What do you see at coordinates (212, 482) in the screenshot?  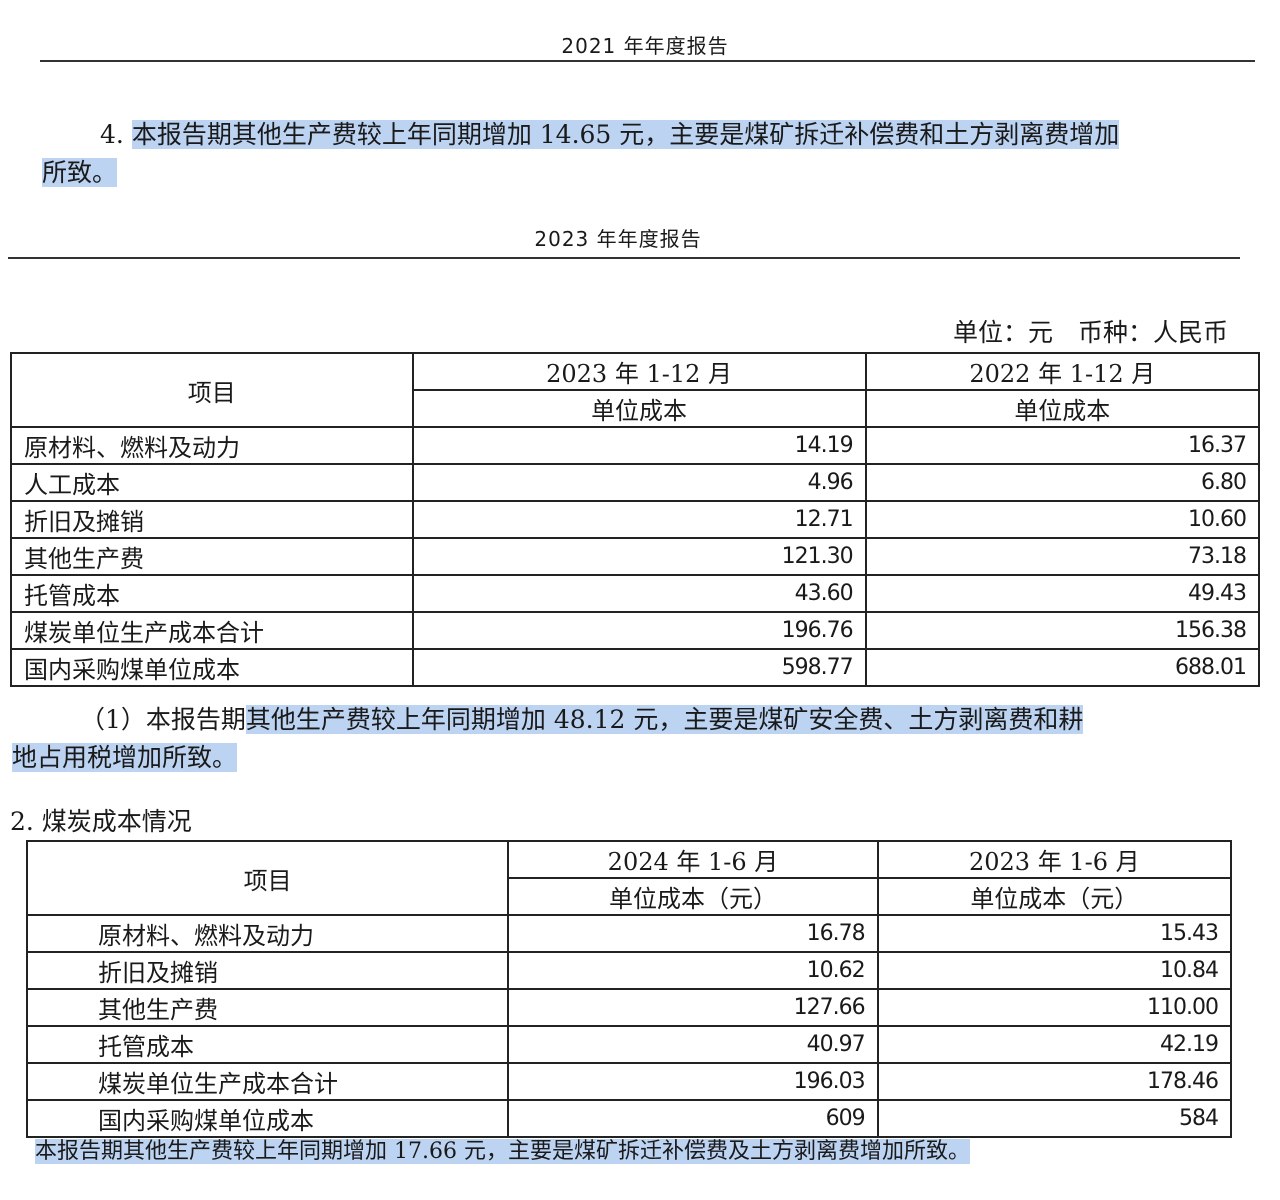 I see `cell-item: 人工成本` at bounding box center [212, 482].